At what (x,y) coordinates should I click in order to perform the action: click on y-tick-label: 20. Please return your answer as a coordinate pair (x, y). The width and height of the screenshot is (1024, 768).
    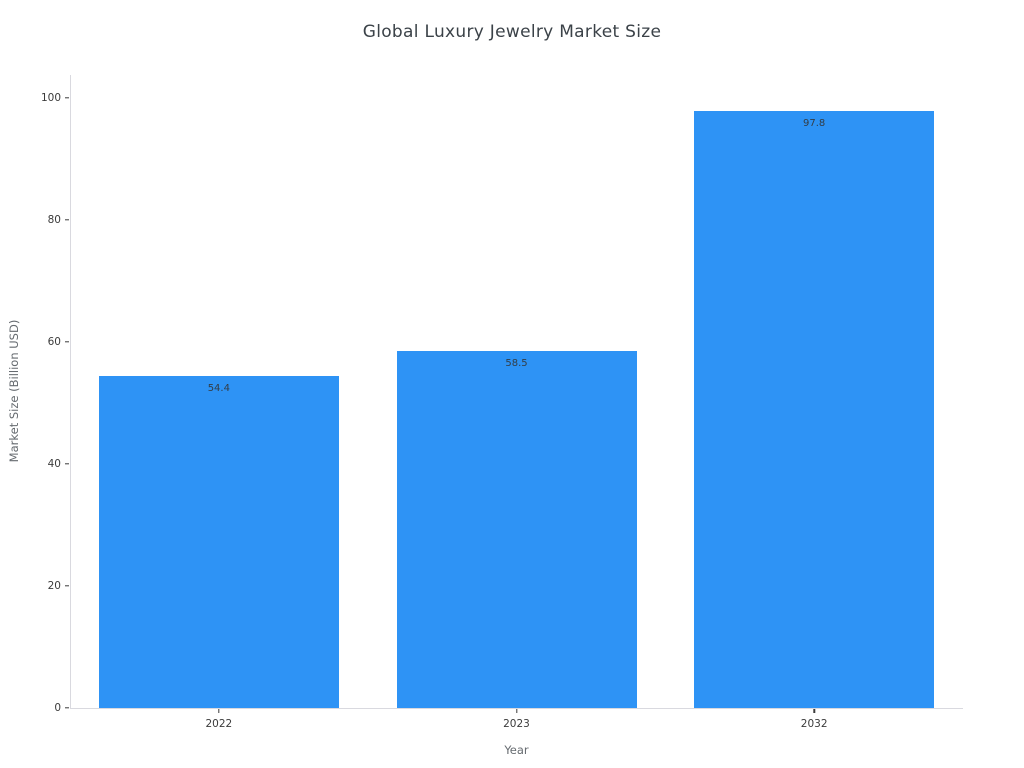
    Looking at the image, I should click on (54, 586).